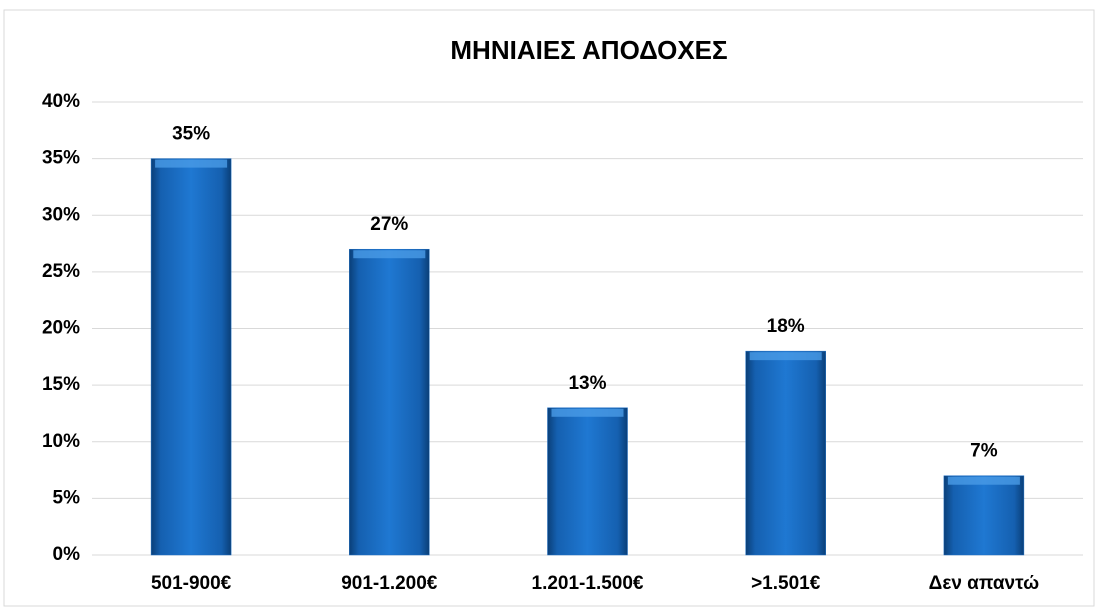 This screenshot has width=1097, height=609. Describe the element at coordinates (61, 328) in the screenshot. I see `y-tick-label: 20%` at that location.